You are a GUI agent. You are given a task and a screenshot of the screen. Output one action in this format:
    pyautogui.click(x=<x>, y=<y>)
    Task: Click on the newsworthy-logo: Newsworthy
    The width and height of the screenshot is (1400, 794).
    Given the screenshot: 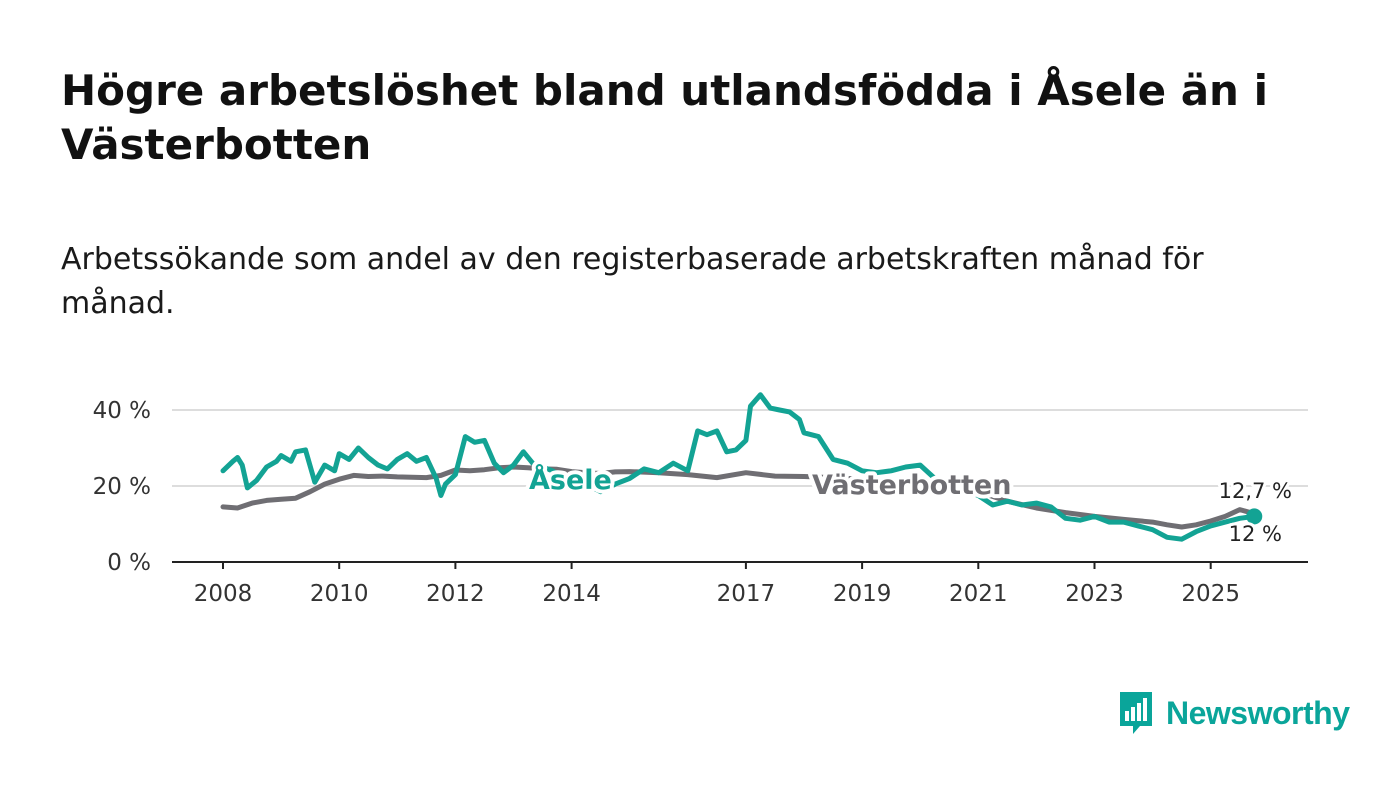 What is the action you would take?
    pyautogui.click(x=1234, y=713)
    